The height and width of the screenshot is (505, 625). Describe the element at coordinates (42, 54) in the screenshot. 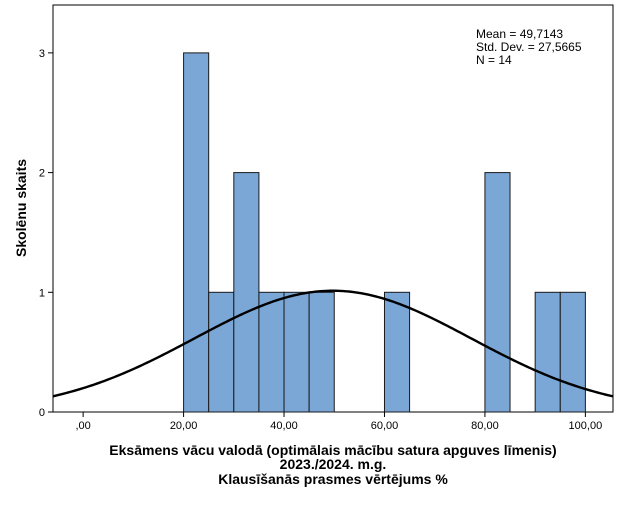

I see `y-tick-label: 3` at that location.